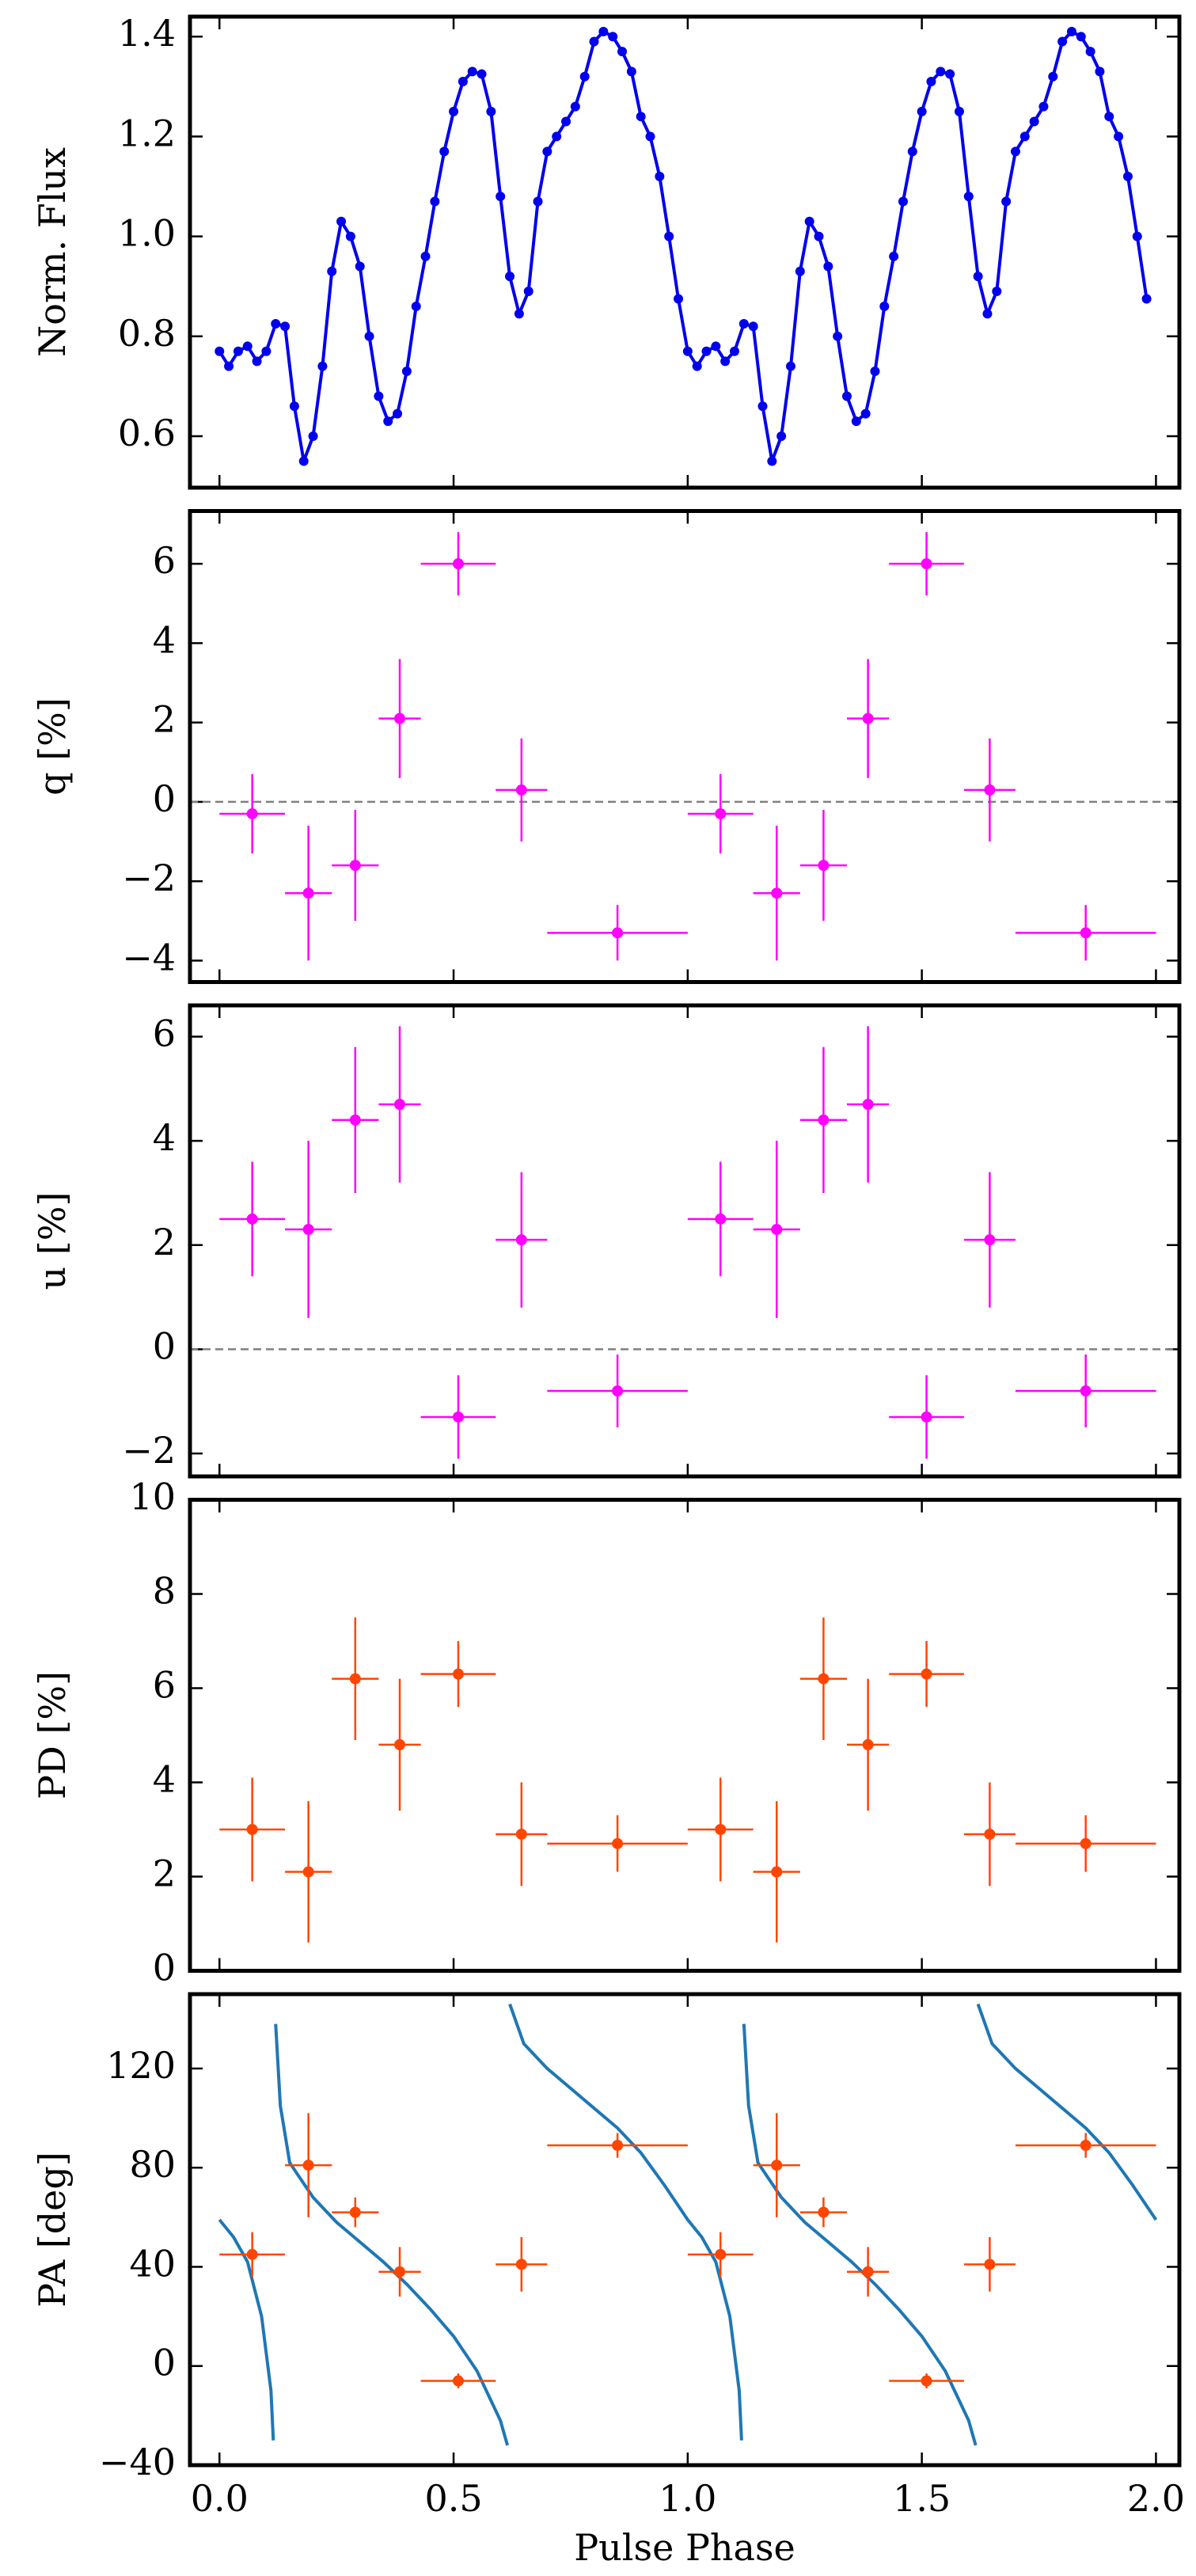  Describe the element at coordinates (1156, 2498) in the screenshot. I see `x-tick-label: 2.0` at that location.